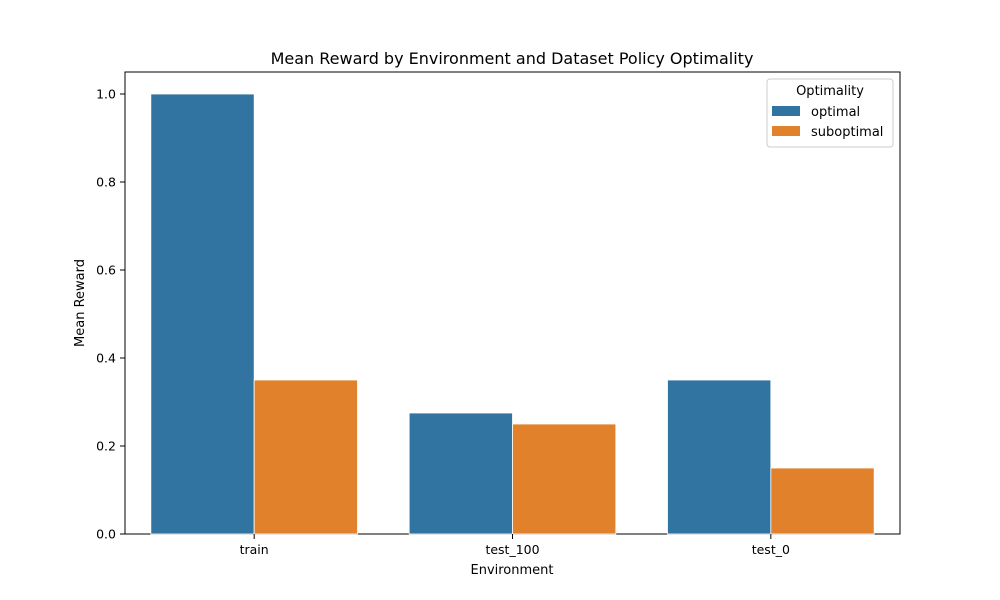 The image size is (1000, 600). I want to click on legend-label-suboptimal: suboptimal, so click(847, 132).